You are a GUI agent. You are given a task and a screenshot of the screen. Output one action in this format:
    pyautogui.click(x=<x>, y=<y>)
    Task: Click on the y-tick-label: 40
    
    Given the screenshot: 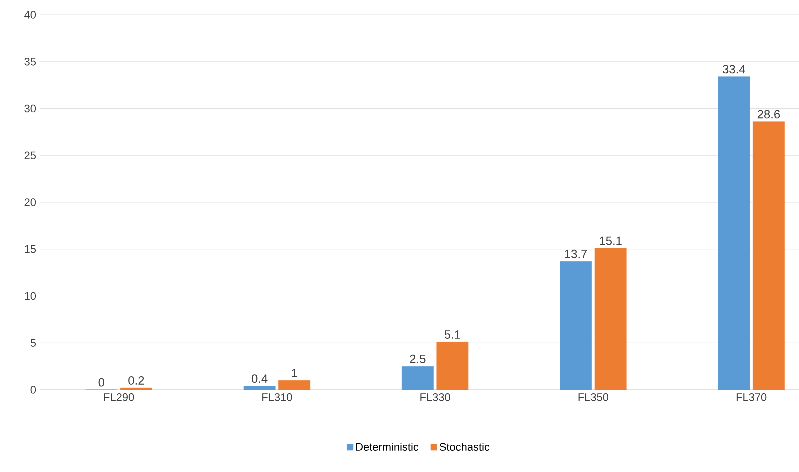 What is the action you would take?
    pyautogui.click(x=30, y=15)
    